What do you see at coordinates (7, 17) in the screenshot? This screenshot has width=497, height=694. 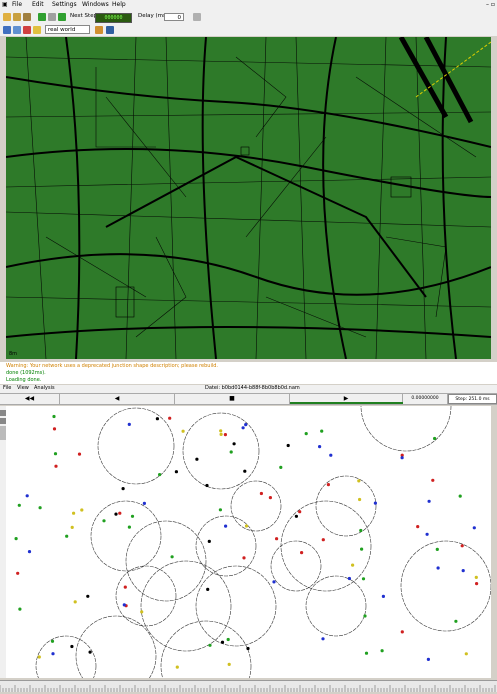 I see `open-icon` at bounding box center [7, 17].